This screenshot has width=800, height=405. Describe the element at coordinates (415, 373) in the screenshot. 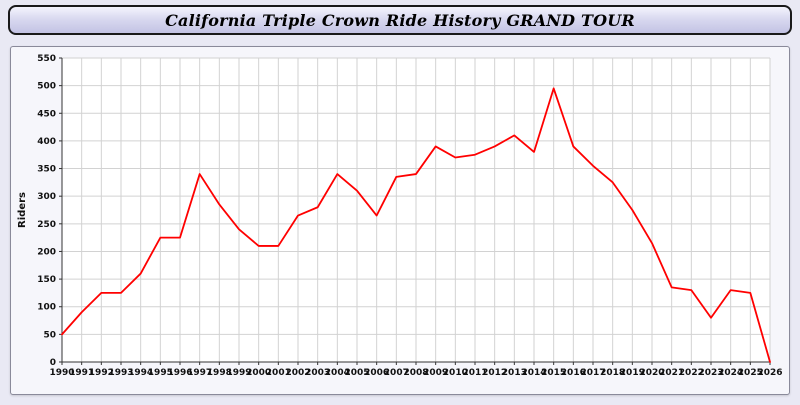

I see `svg-text: 2008` at that location.